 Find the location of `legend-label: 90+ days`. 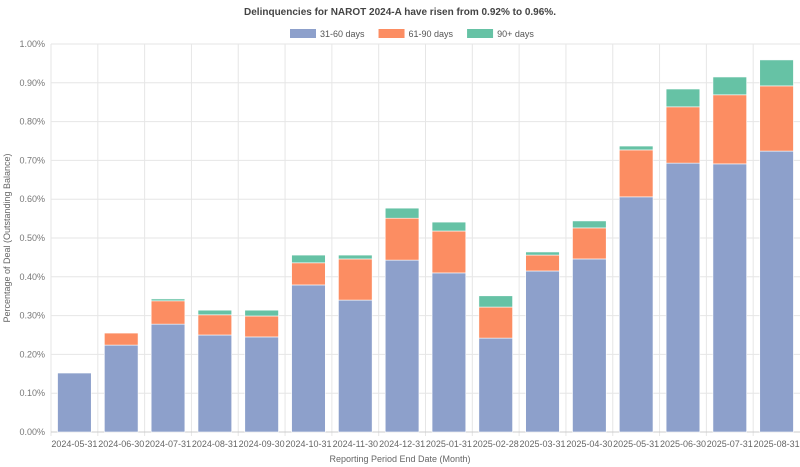

legend-label: 90+ days is located at coordinates (515, 34).